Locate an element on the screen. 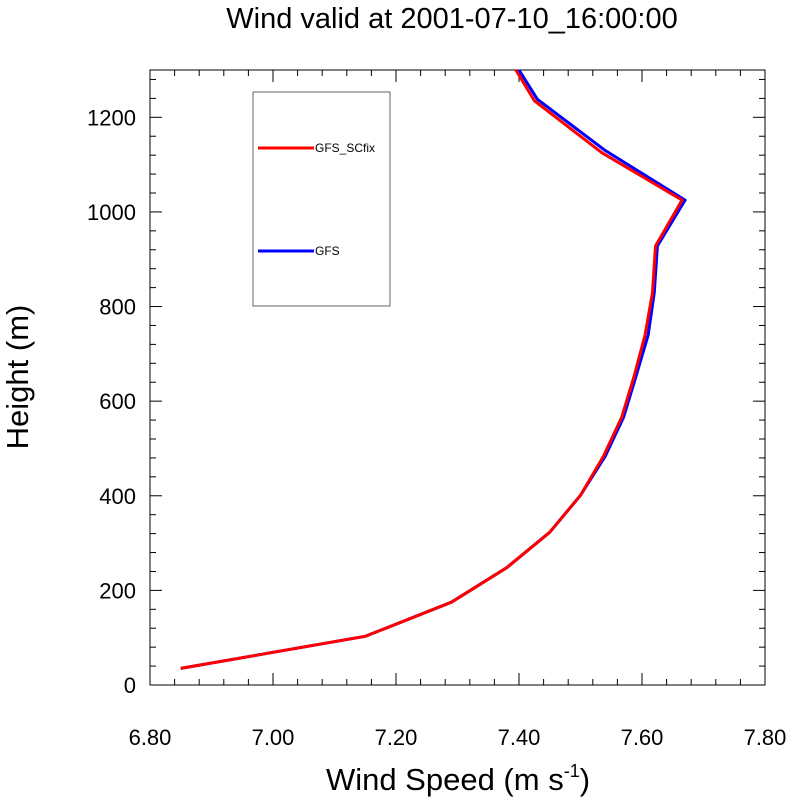 The width and height of the screenshot is (791, 800). x-tick-label: 7.80 is located at coordinates (765, 737).